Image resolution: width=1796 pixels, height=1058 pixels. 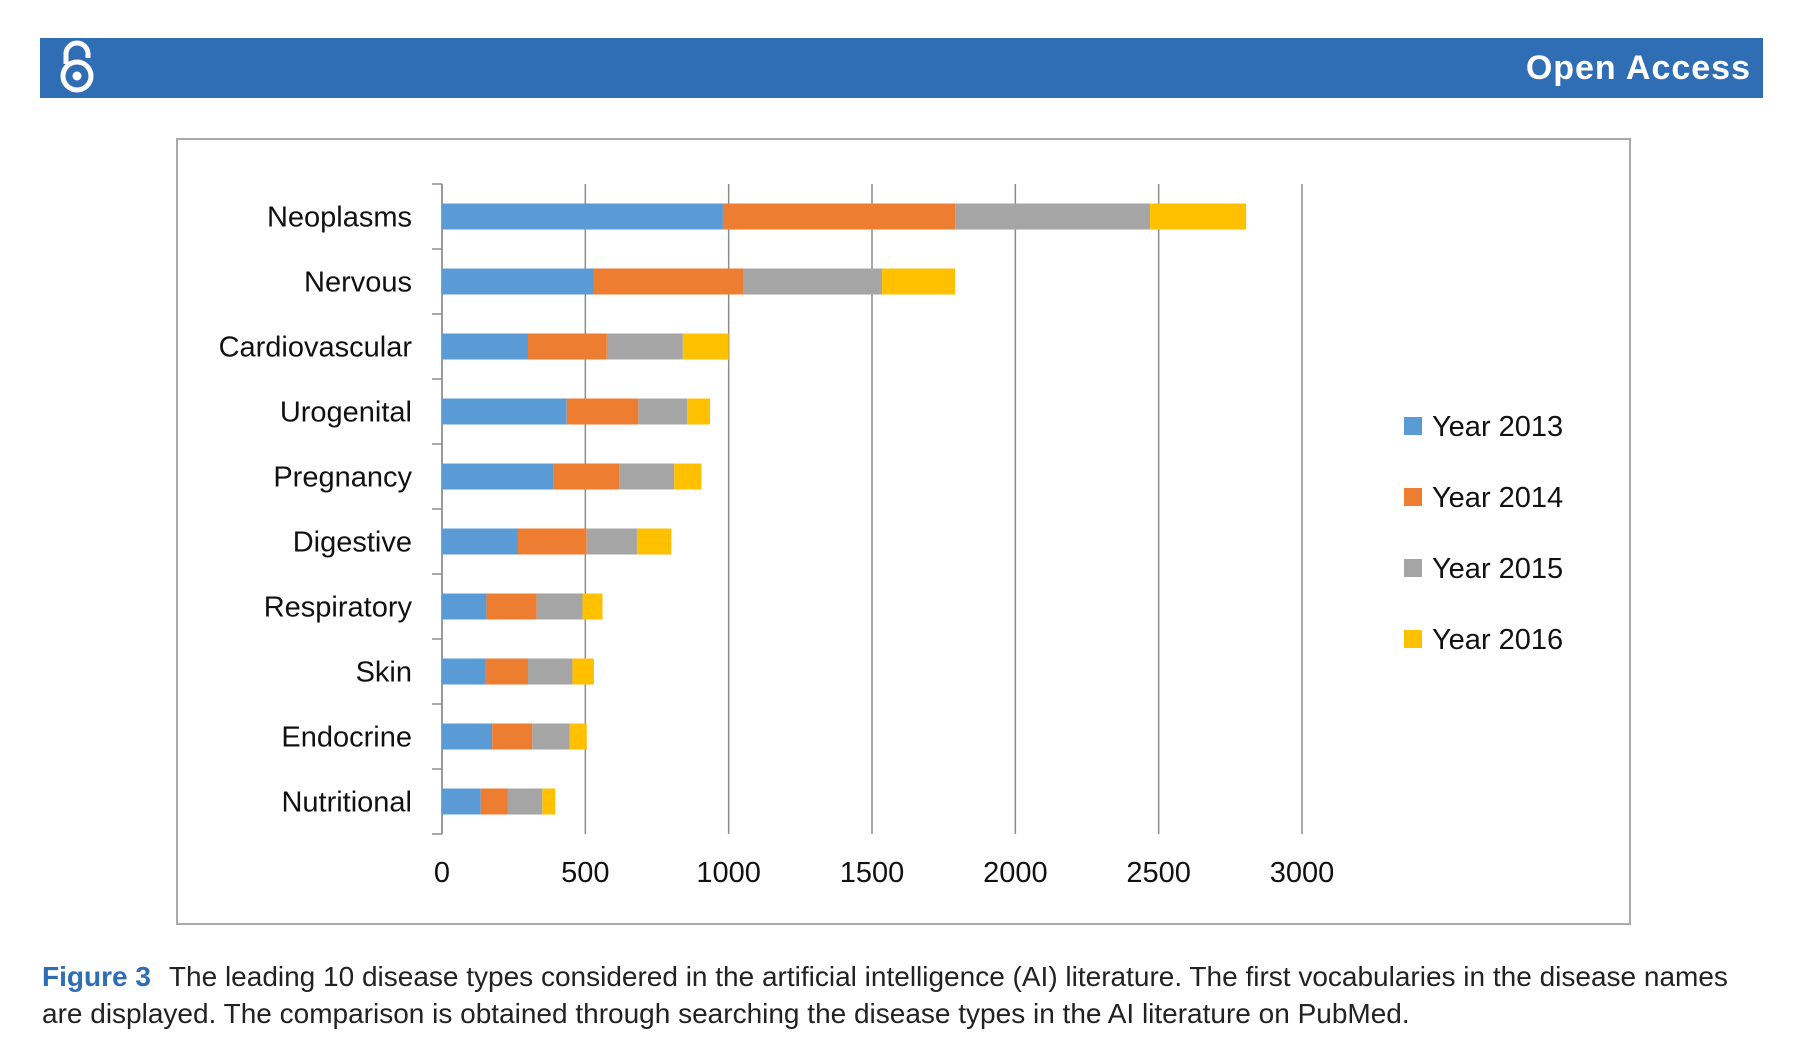 I want to click on y-tick-label: Pregnancy, so click(x=342, y=478).